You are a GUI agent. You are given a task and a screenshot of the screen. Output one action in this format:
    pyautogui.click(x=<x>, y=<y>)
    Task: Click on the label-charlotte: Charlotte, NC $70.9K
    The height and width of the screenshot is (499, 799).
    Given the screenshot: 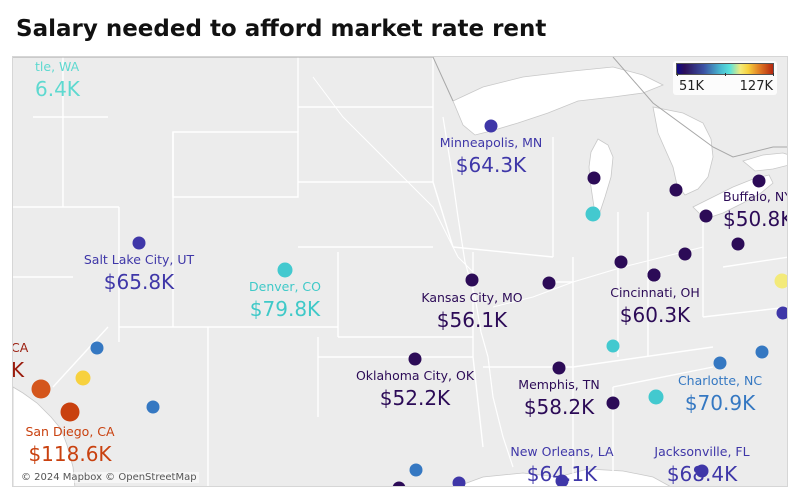 What is the action you would take?
    pyautogui.click(x=720, y=394)
    